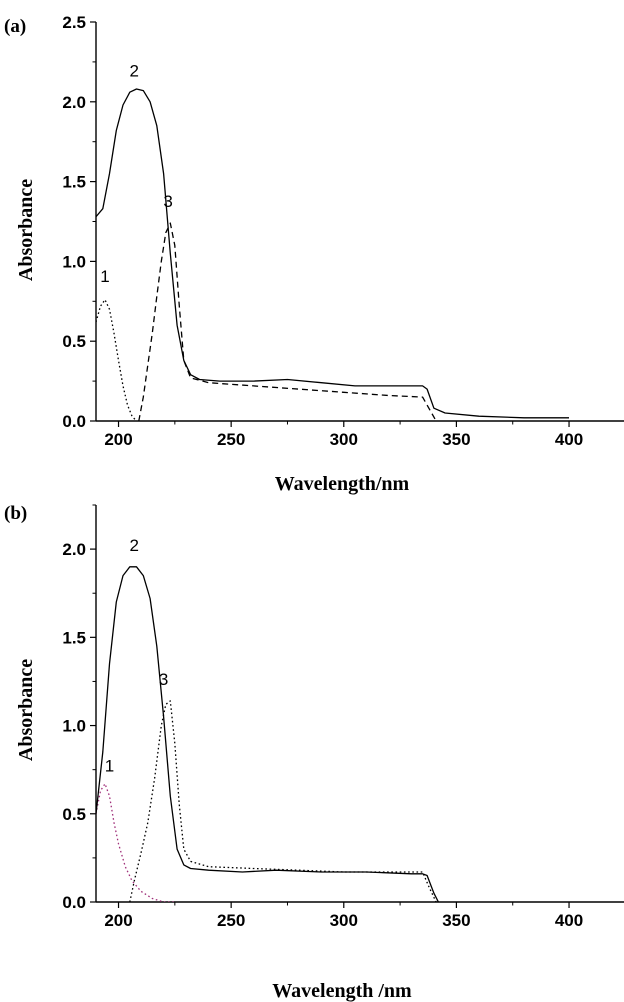  What do you see at coordinates (15, 26) in the screenshot?
I see `panel-label: (a)` at bounding box center [15, 26].